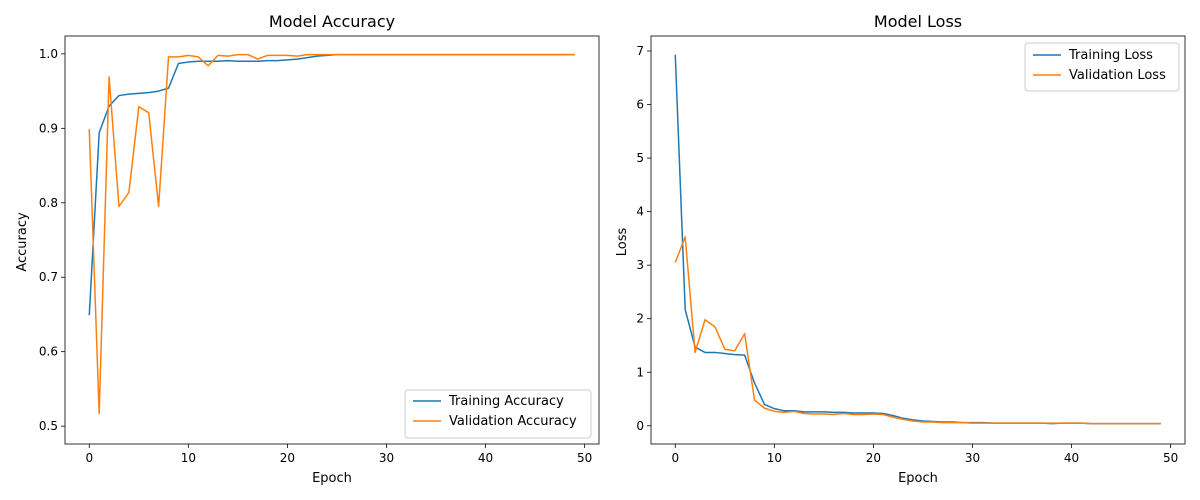  I want to click on loss-chart-title: Model Loss, so click(918, 21).